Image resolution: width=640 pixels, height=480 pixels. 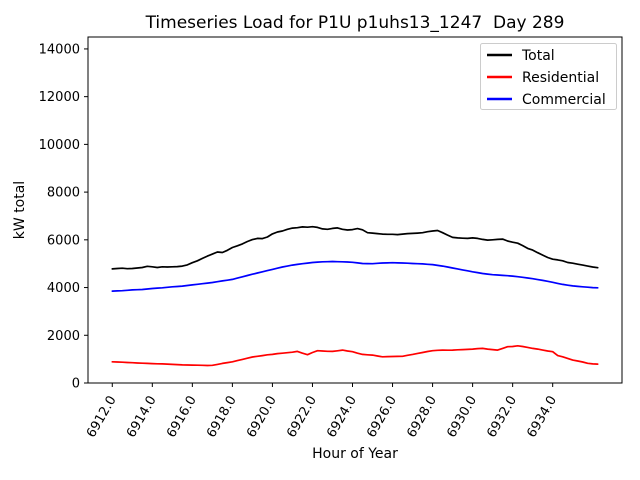 I want to click on y-tick-label: 8000, so click(x=63, y=193).